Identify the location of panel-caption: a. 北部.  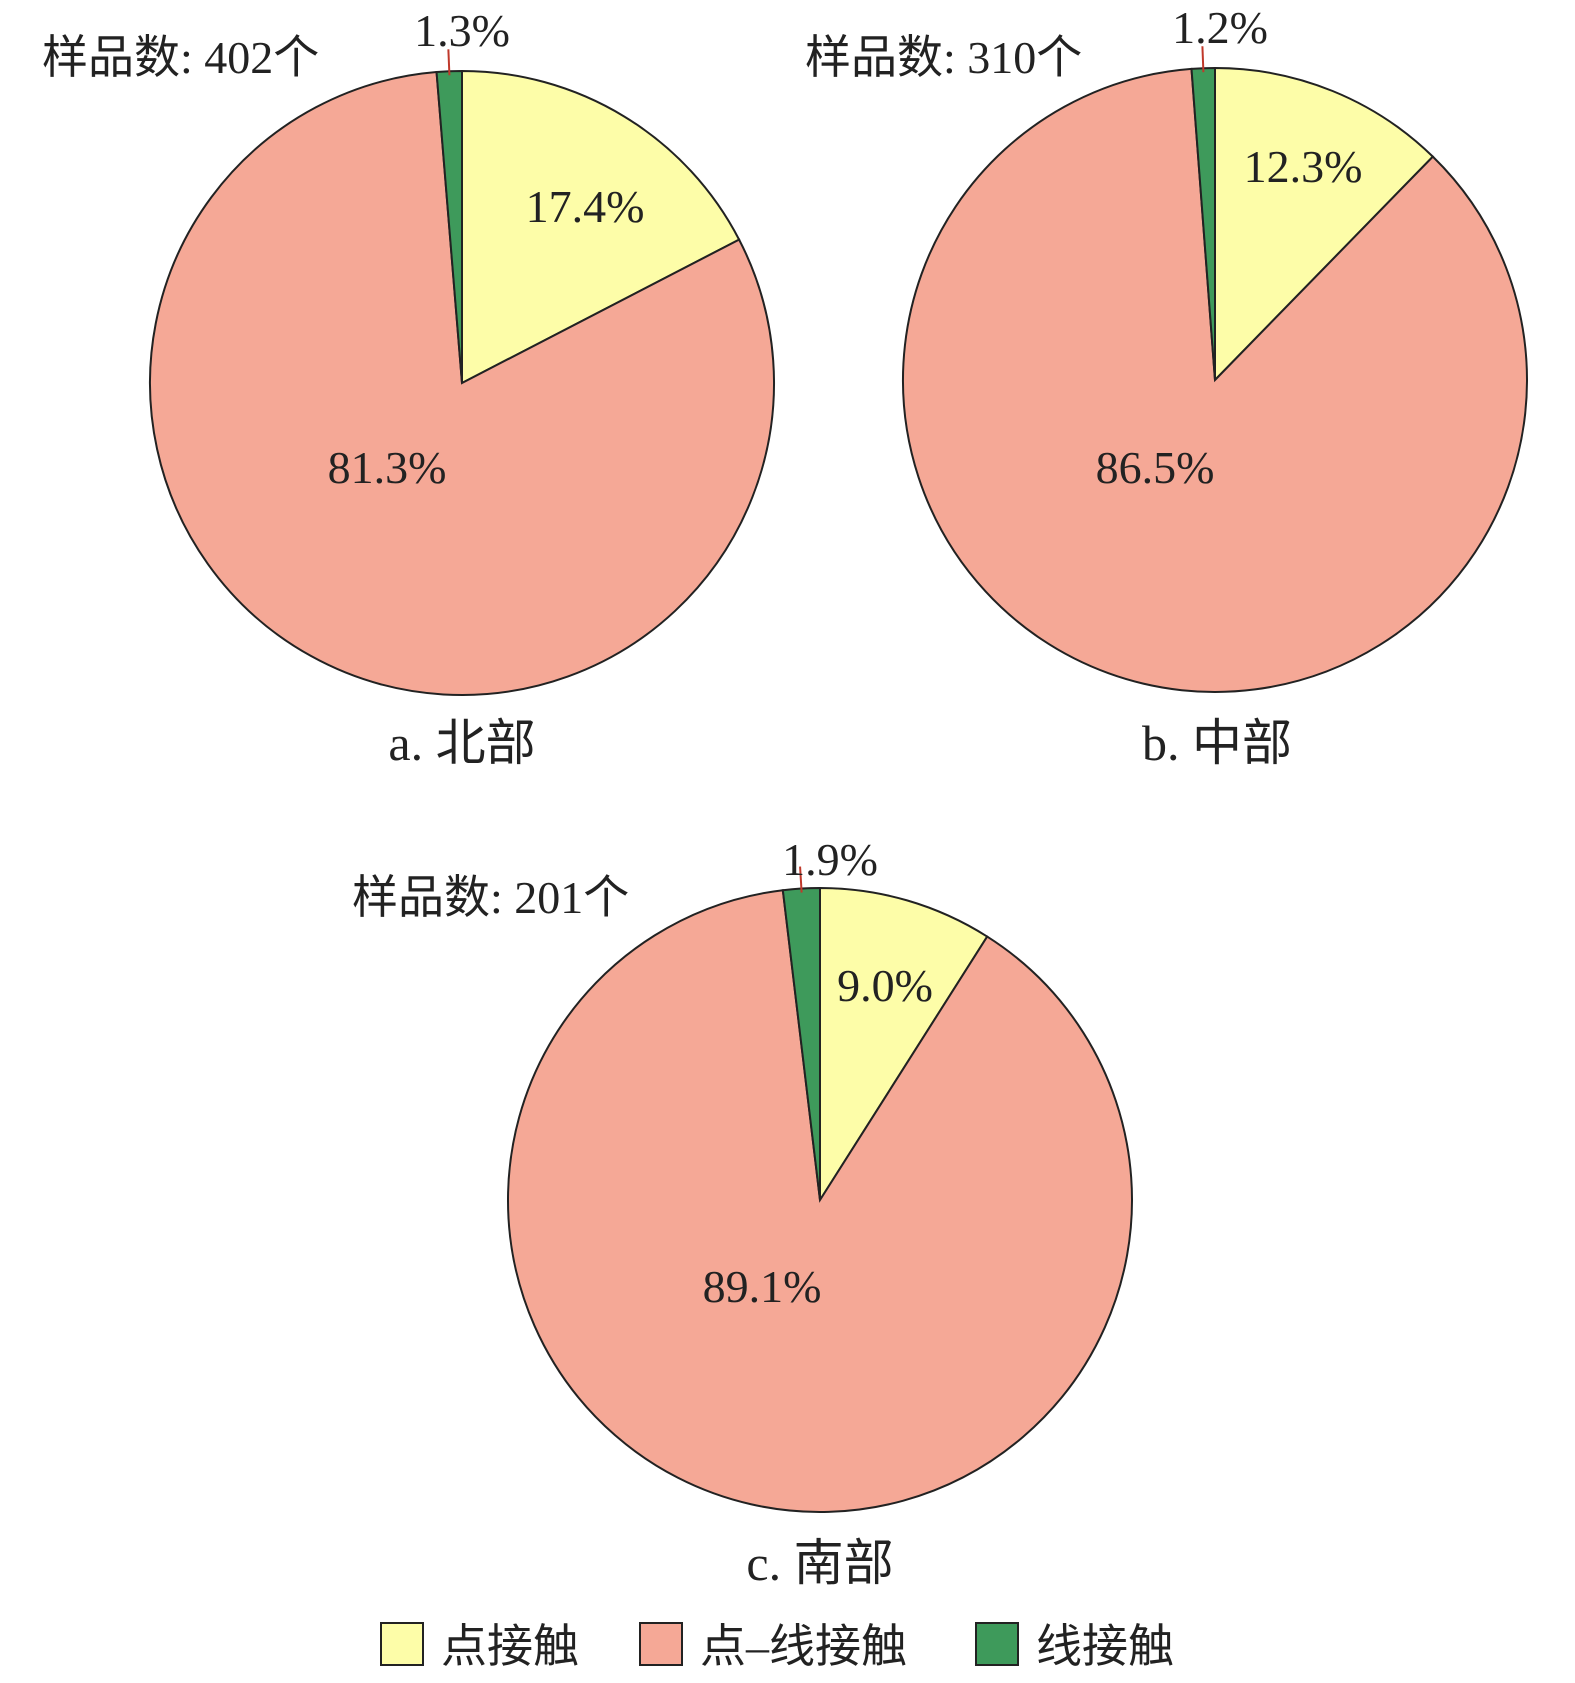
(461, 743).